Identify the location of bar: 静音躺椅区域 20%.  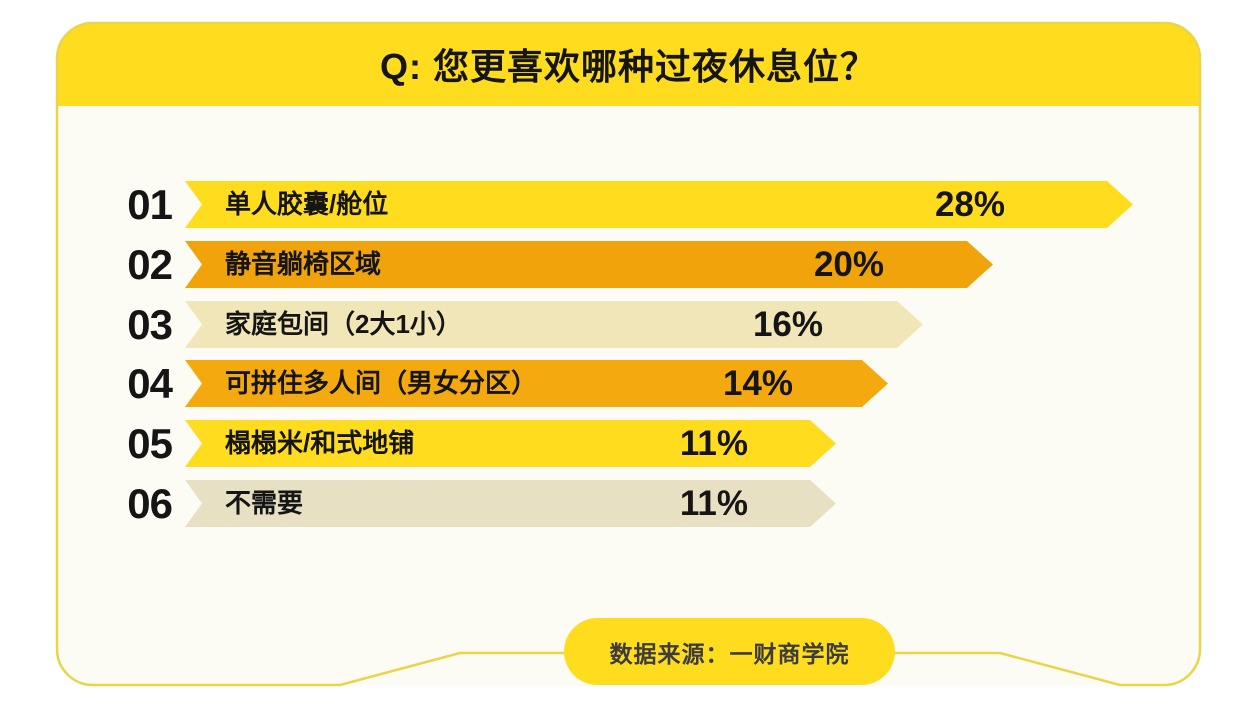
(589, 264).